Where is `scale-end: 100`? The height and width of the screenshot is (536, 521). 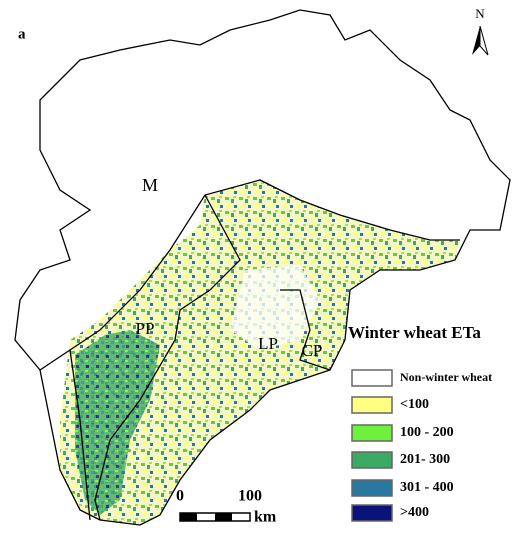
scale-end: 100 is located at coordinates (250, 496).